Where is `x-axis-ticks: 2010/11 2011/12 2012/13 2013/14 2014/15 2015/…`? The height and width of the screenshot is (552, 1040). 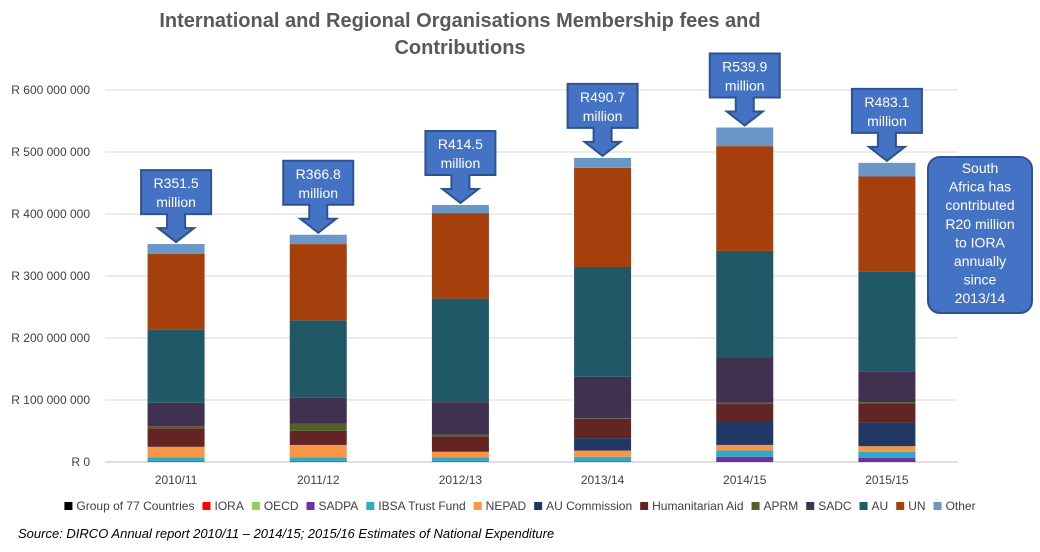
x-axis-ticks: 2010/11 2011/12 2012/13 2013/14 2014/15 2015/… is located at coordinates (532, 480).